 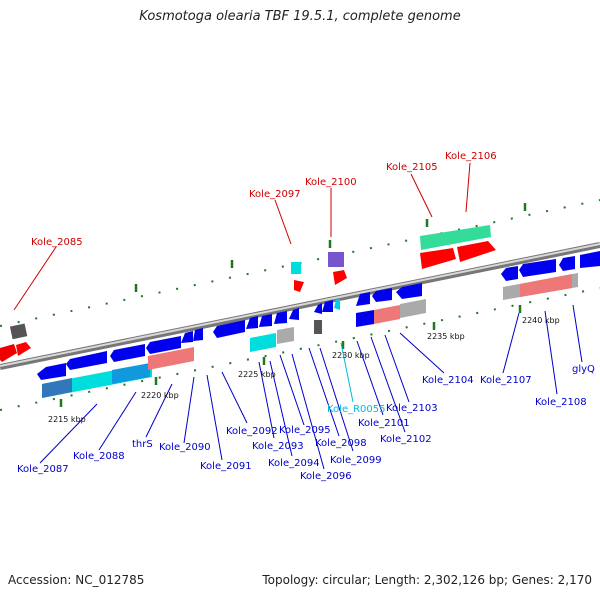 What do you see at coordinates (252, 431) in the screenshot?
I see `gene-label: Kole_2092` at bounding box center [252, 431].